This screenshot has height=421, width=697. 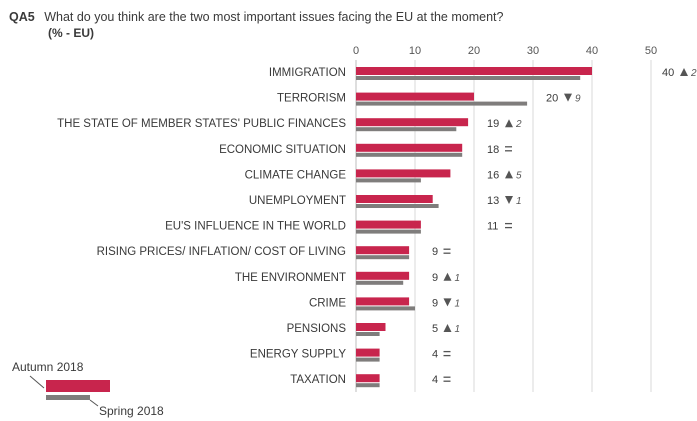 What do you see at coordinates (499, 227) in the screenshot?
I see `value-label-group: 11` at bounding box center [499, 227].